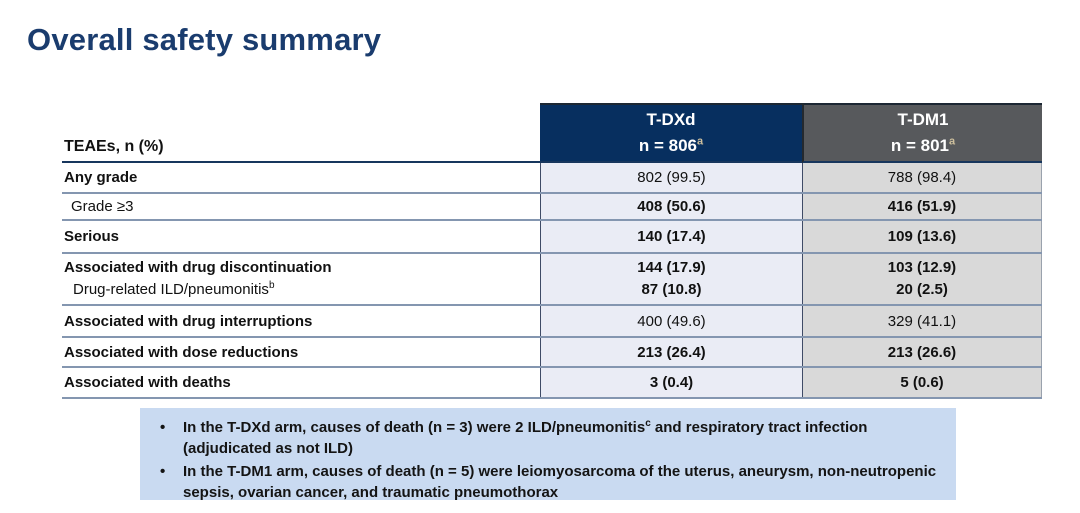 Image resolution: width=1080 pixels, height=513 pixels. Describe the element at coordinates (198, 267) in the screenshot. I see `row-label-main: Associated with drug discontinuation` at that location.